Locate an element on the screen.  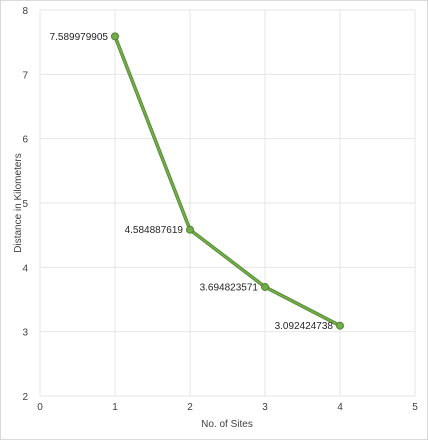
y-tick-label: 7 is located at coordinates (25, 75).